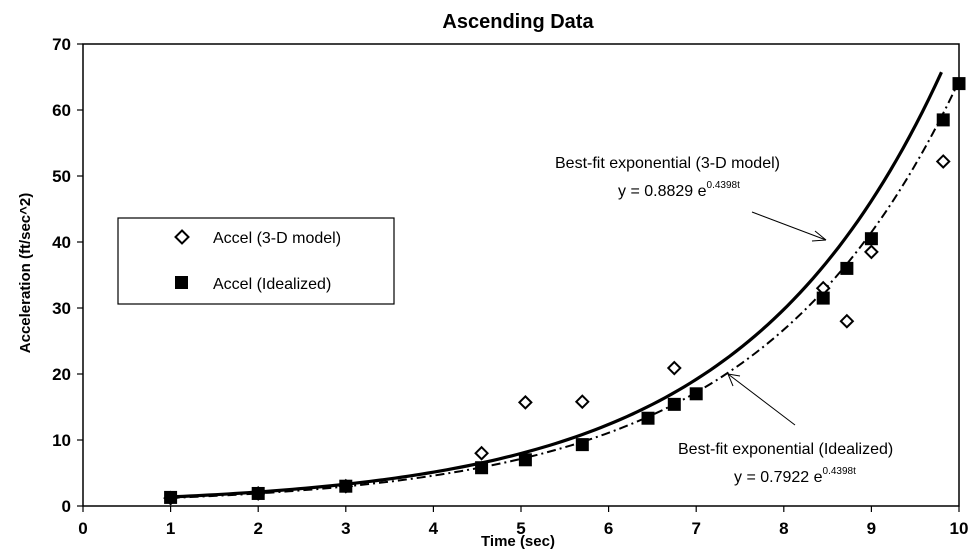 This screenshot has height=557, width=973. Describe the element at coordinates (608, 528) in the screenshot. I see `x-tick-label: 6` at that location.